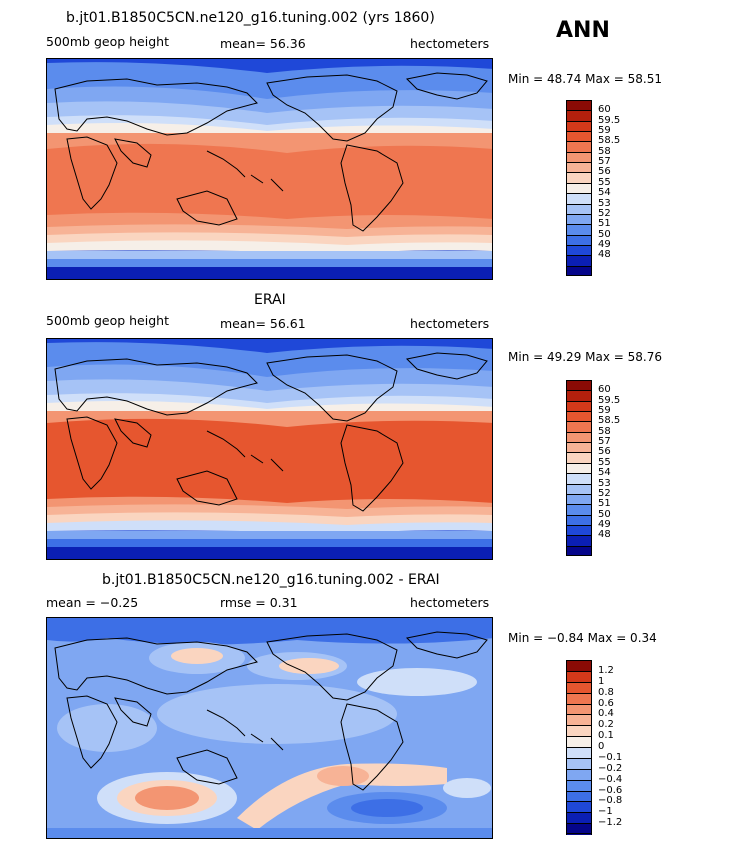 The height and width of the screenshot is (845, 733). I want to click on panel-3-rmse: rmse = 0.31, so click(259, 602).